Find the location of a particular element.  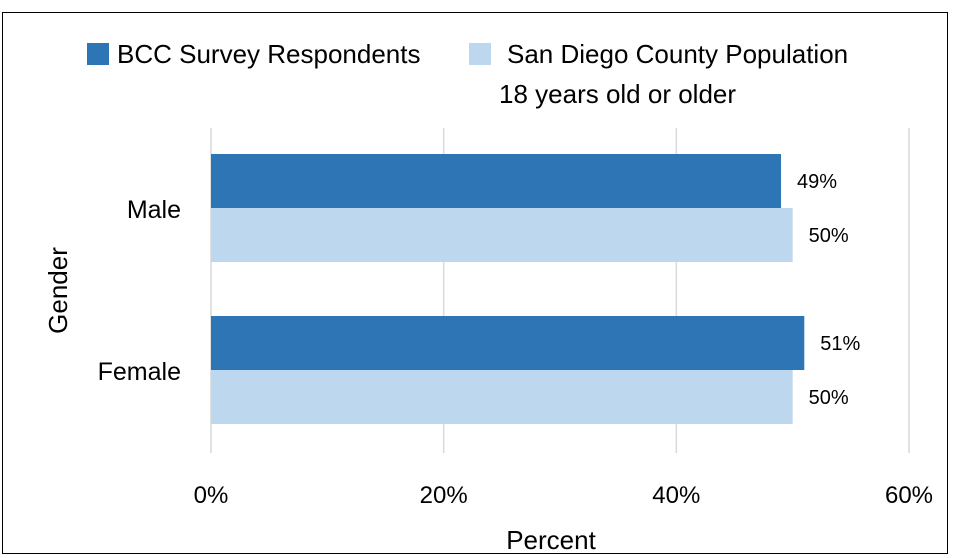

legend-label-series-1: BCC Survey Respondents is located at coordinates (268, 54).